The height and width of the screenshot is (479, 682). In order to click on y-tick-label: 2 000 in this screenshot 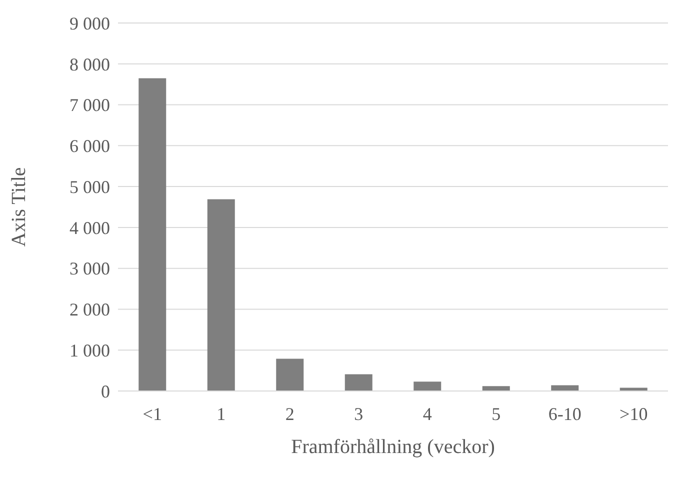, I will do `click(90, 310)`.